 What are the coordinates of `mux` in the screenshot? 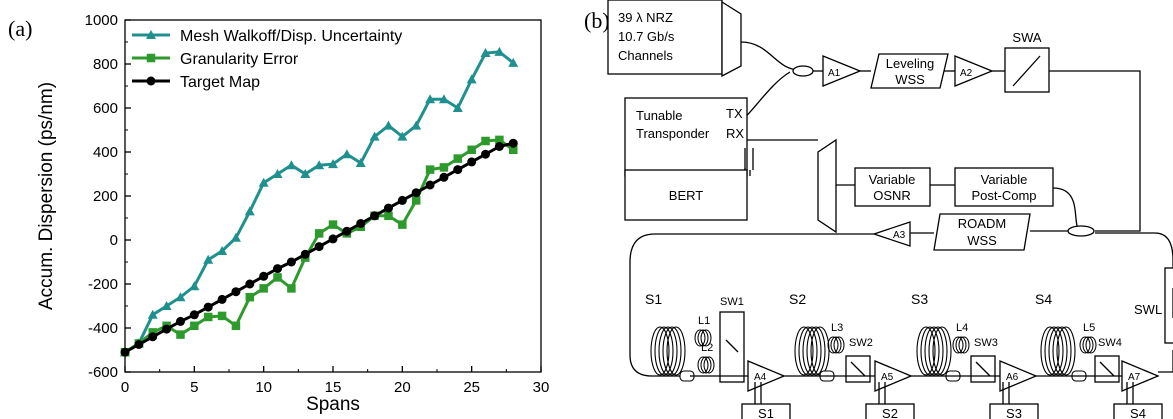 It's located at (731, 39).